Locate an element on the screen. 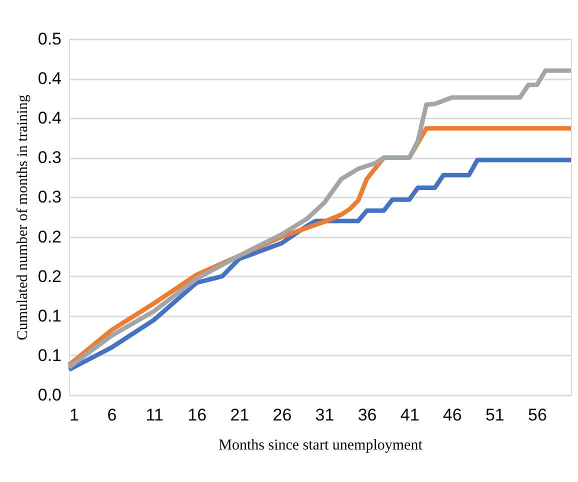  x-axis-title: Months since start unemployment is located at coordinates (321, 446).